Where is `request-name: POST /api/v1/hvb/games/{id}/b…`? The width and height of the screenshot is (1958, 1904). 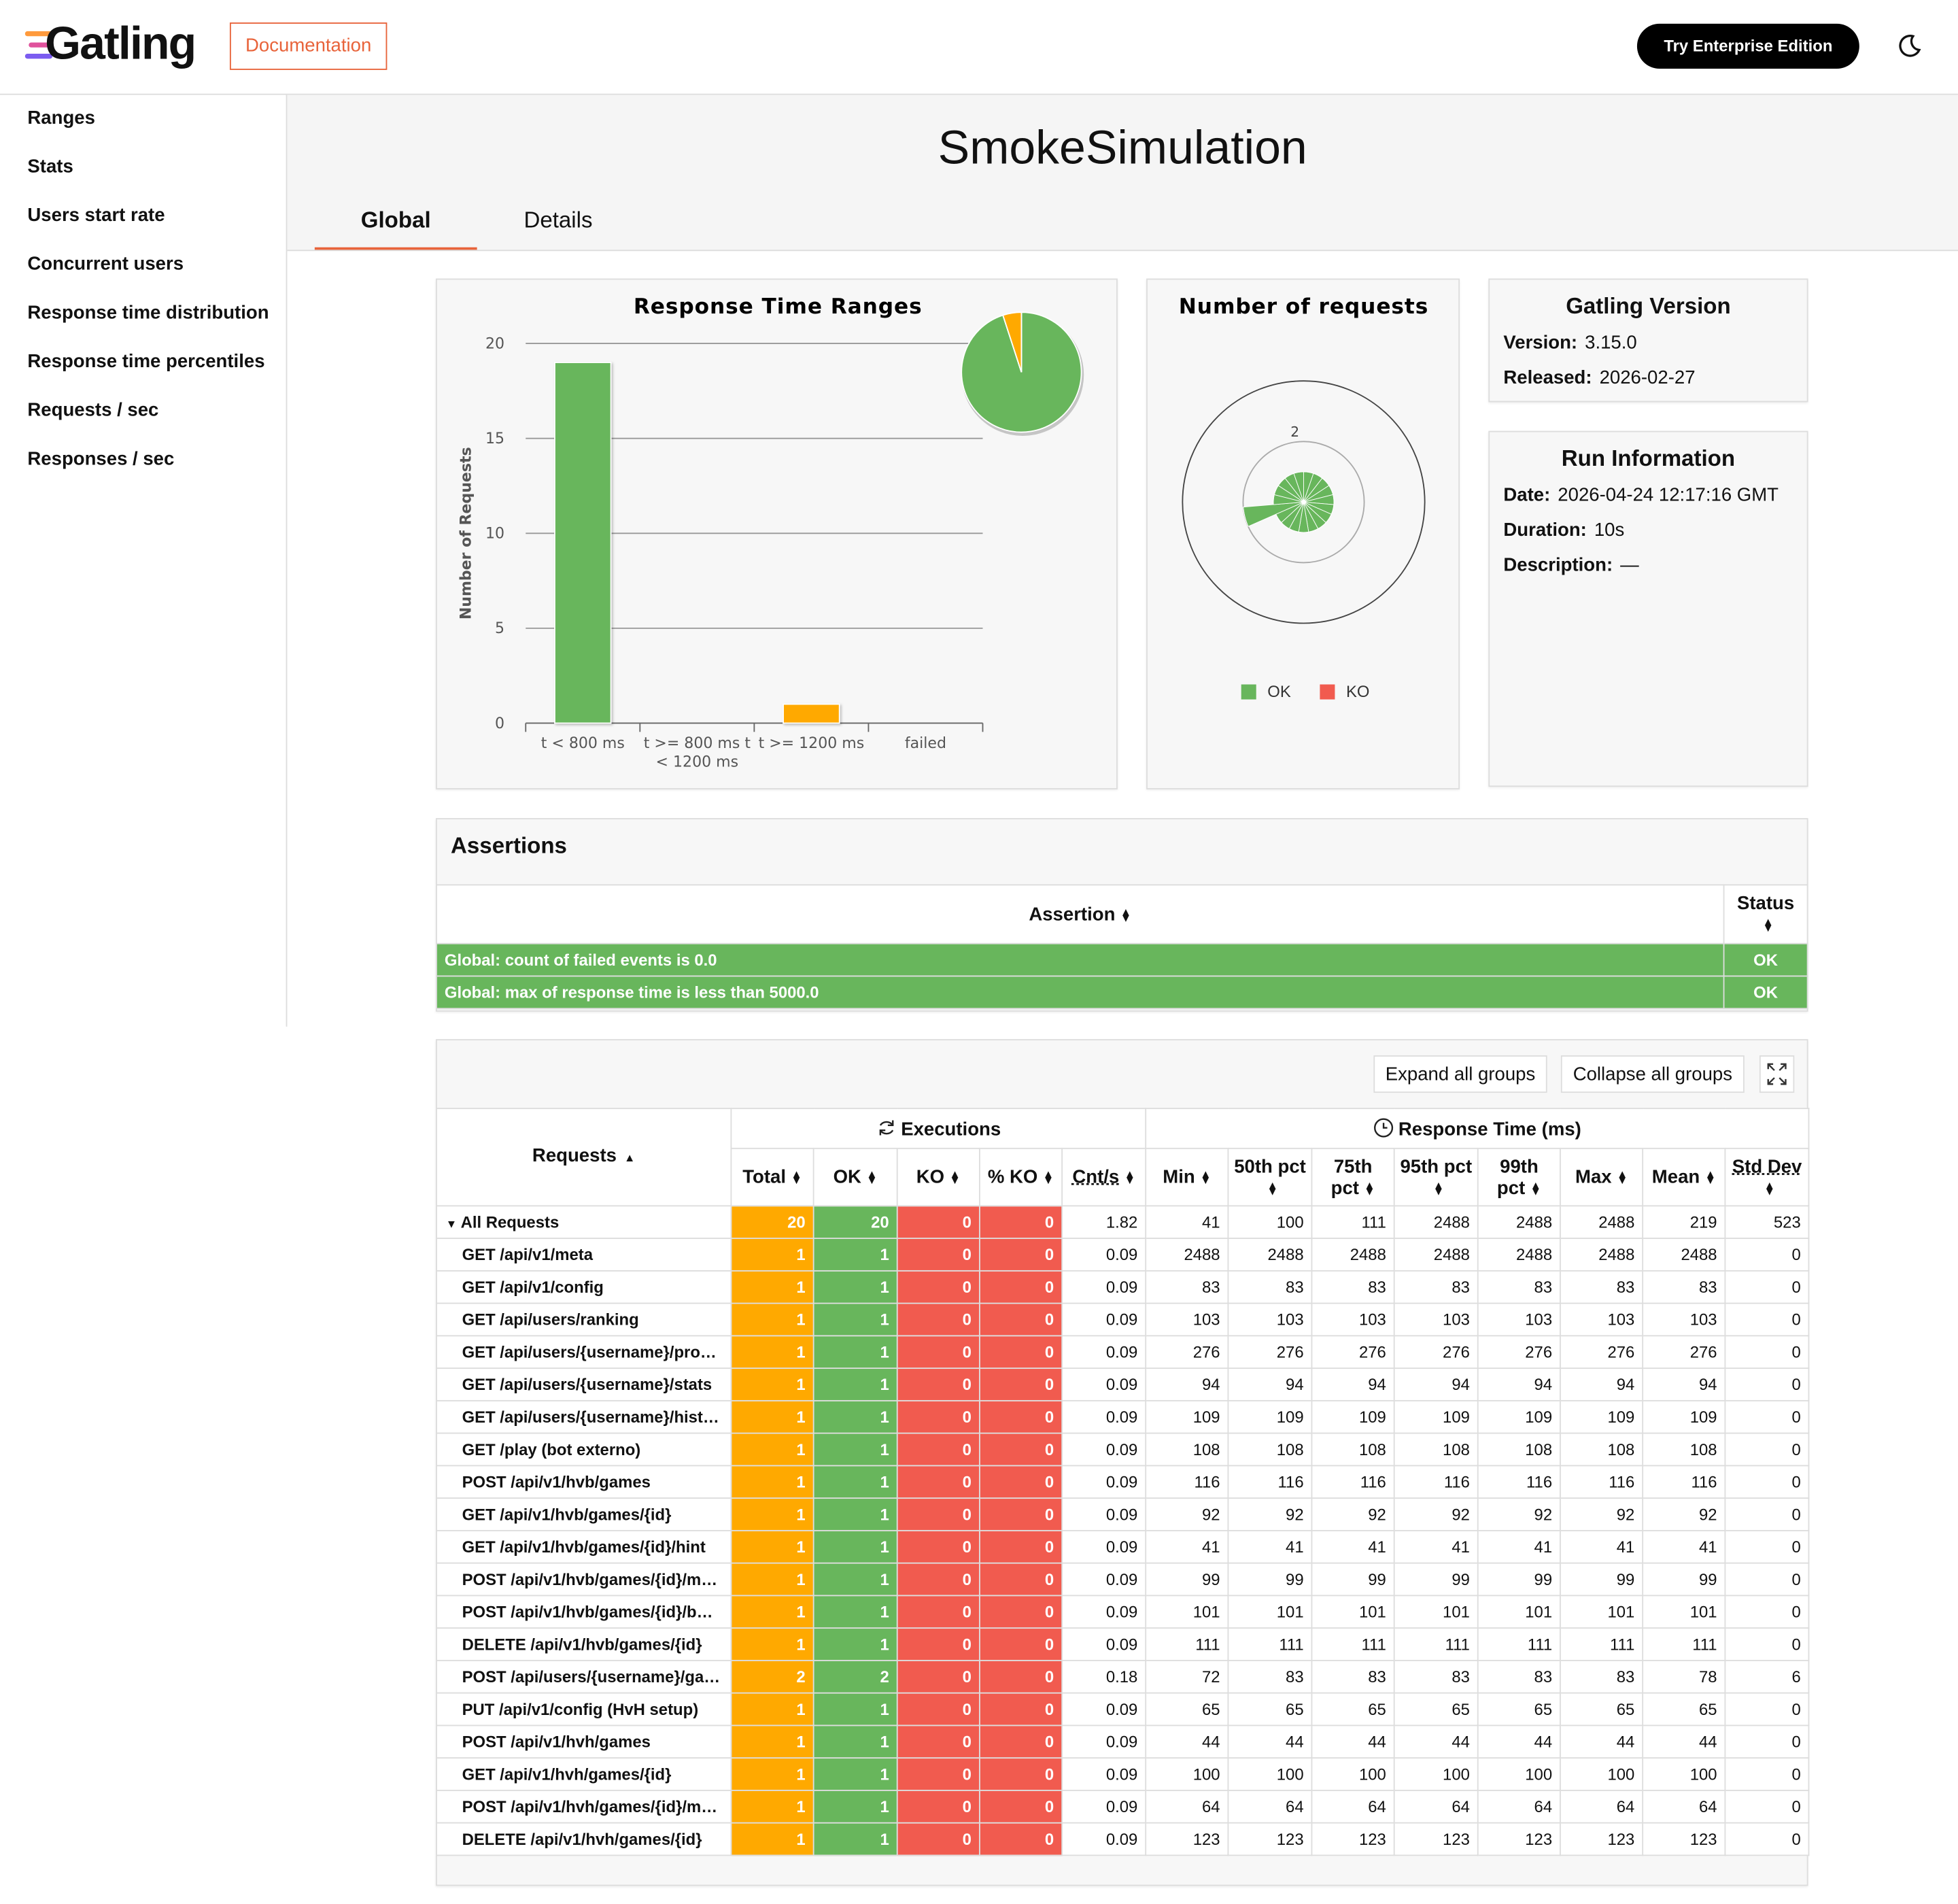
request-name: POST /api/v1/hvb/games/{id}/b… is located at coordinates (584, 1612).